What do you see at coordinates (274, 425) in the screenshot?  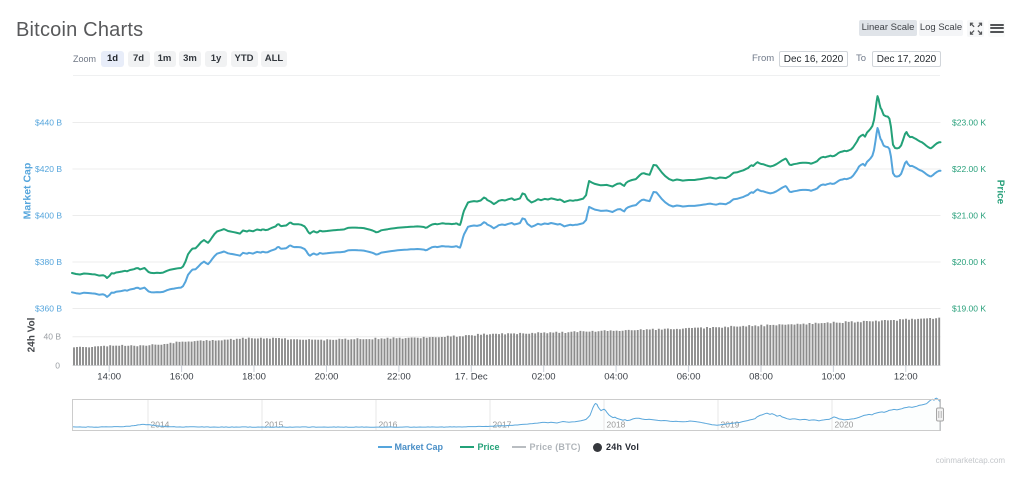 I see `svg-text: 2015` at bounding box center [274, 425].